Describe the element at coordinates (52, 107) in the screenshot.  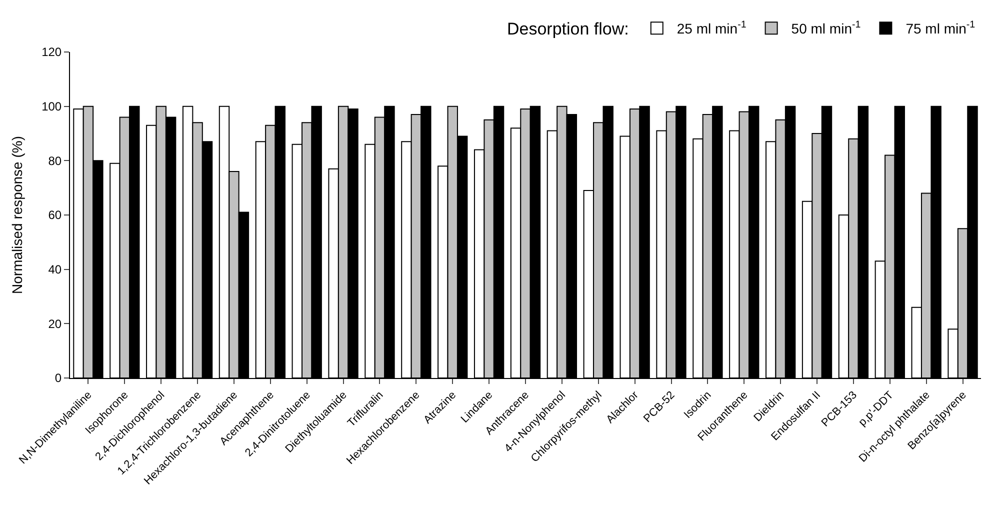
I see `y-tick-label: 100` at that location.